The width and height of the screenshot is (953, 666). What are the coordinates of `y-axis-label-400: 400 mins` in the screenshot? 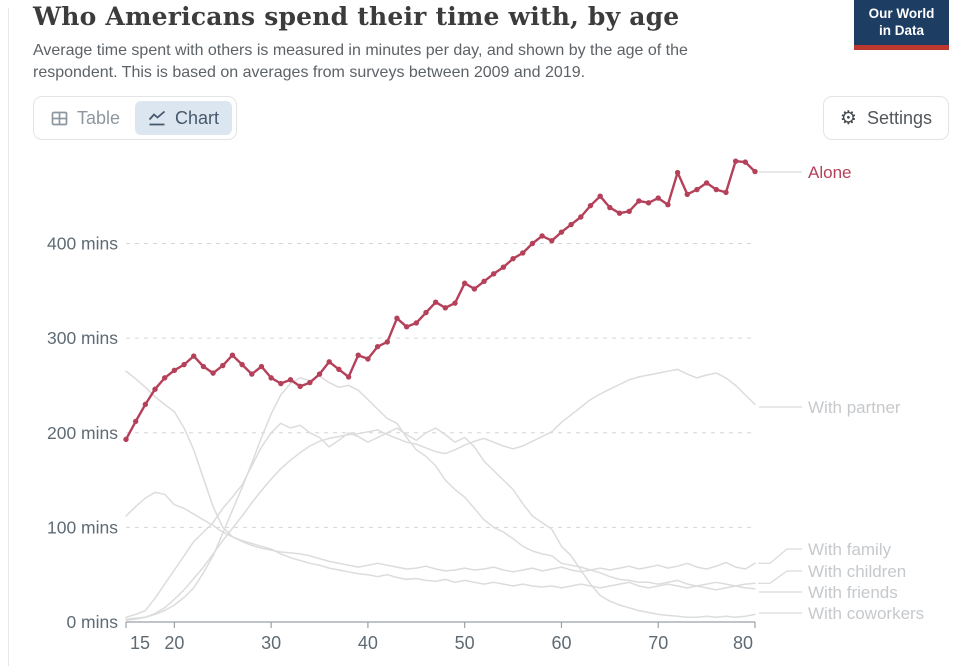 It's located at (82, 244).